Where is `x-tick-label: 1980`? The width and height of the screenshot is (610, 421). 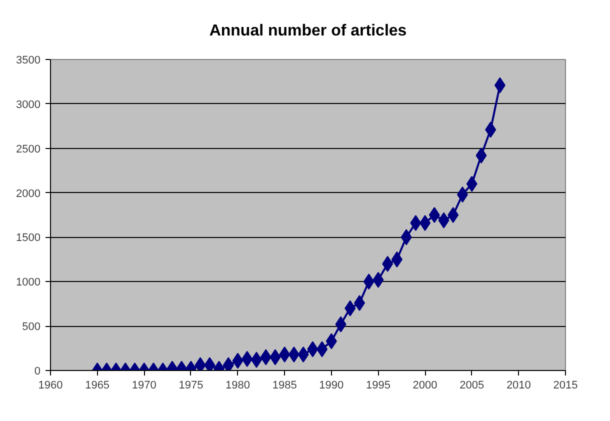
x-tick-label: 1980 is located at coordinates (238, 386).